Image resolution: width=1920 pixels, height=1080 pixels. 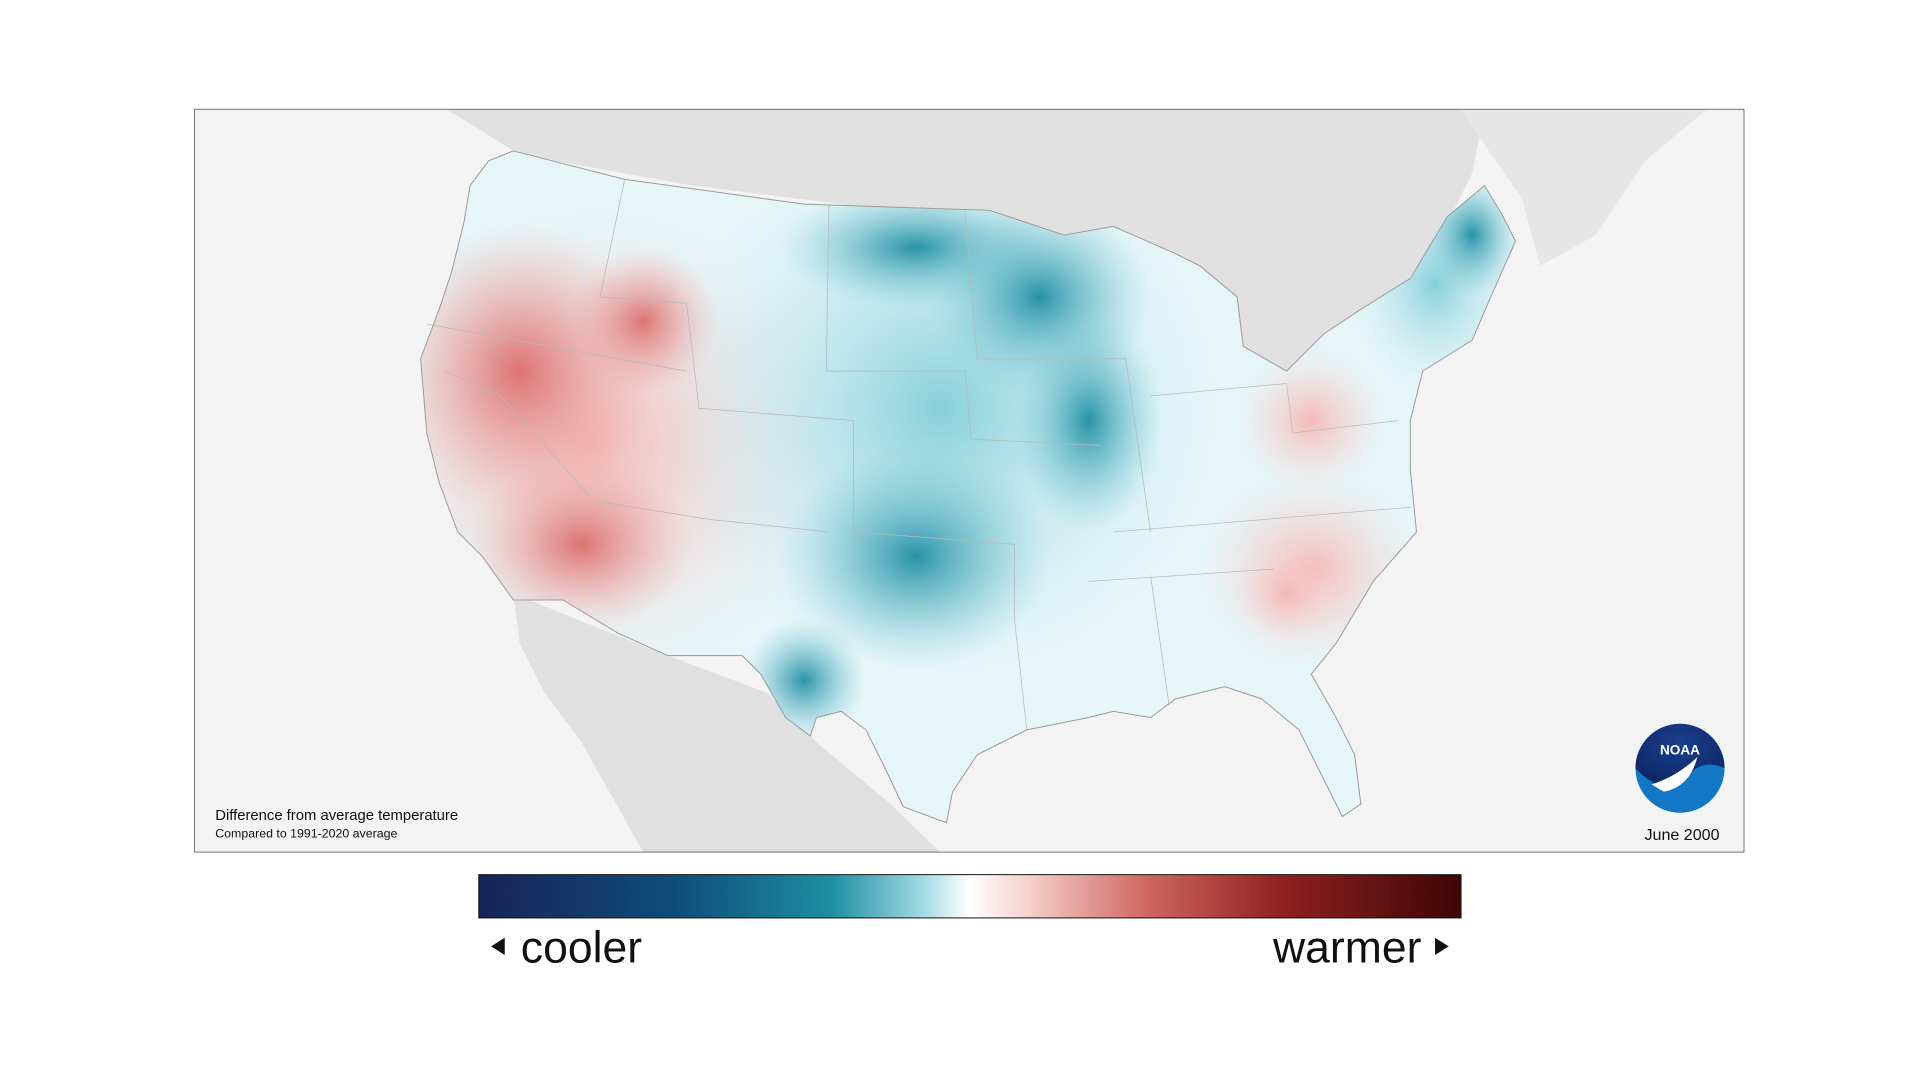 What do you see at coordinates (1681, 835) in the screenshot?
I see `map-date: June 2000` at bounding box center [1681, 835].